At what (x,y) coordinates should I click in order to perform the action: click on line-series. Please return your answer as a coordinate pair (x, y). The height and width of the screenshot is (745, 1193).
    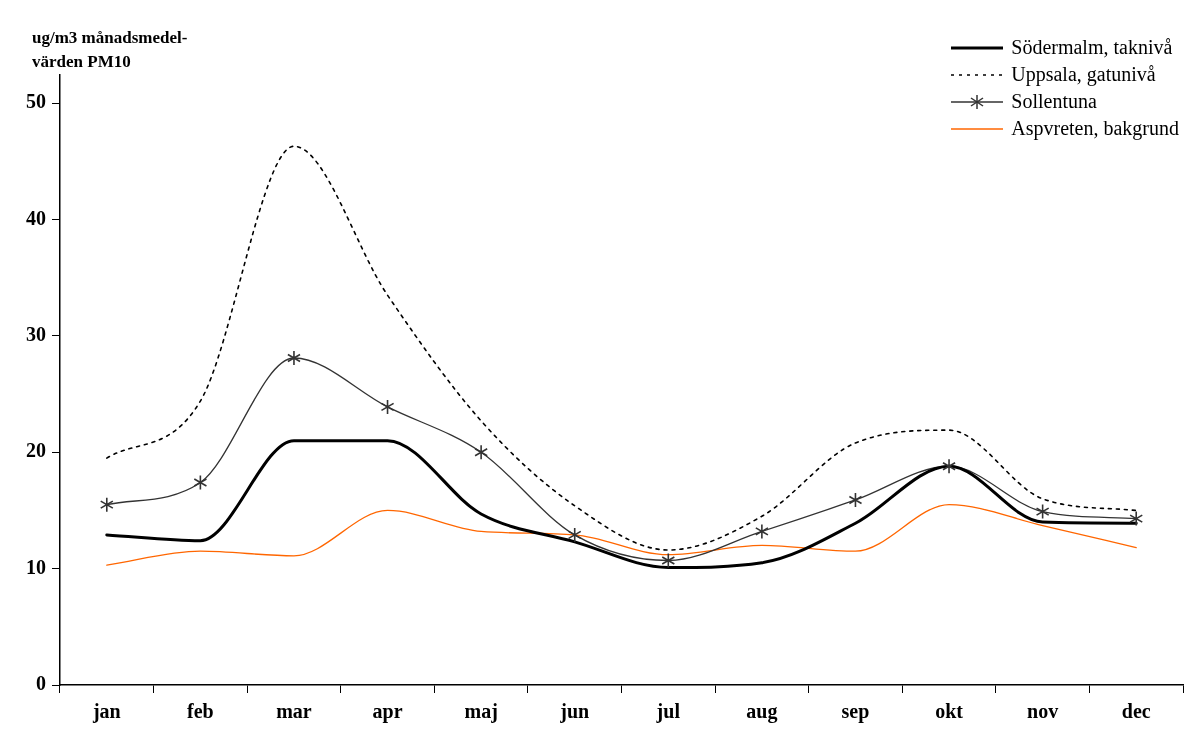
    Looking at the image, I should click on (621, 534).